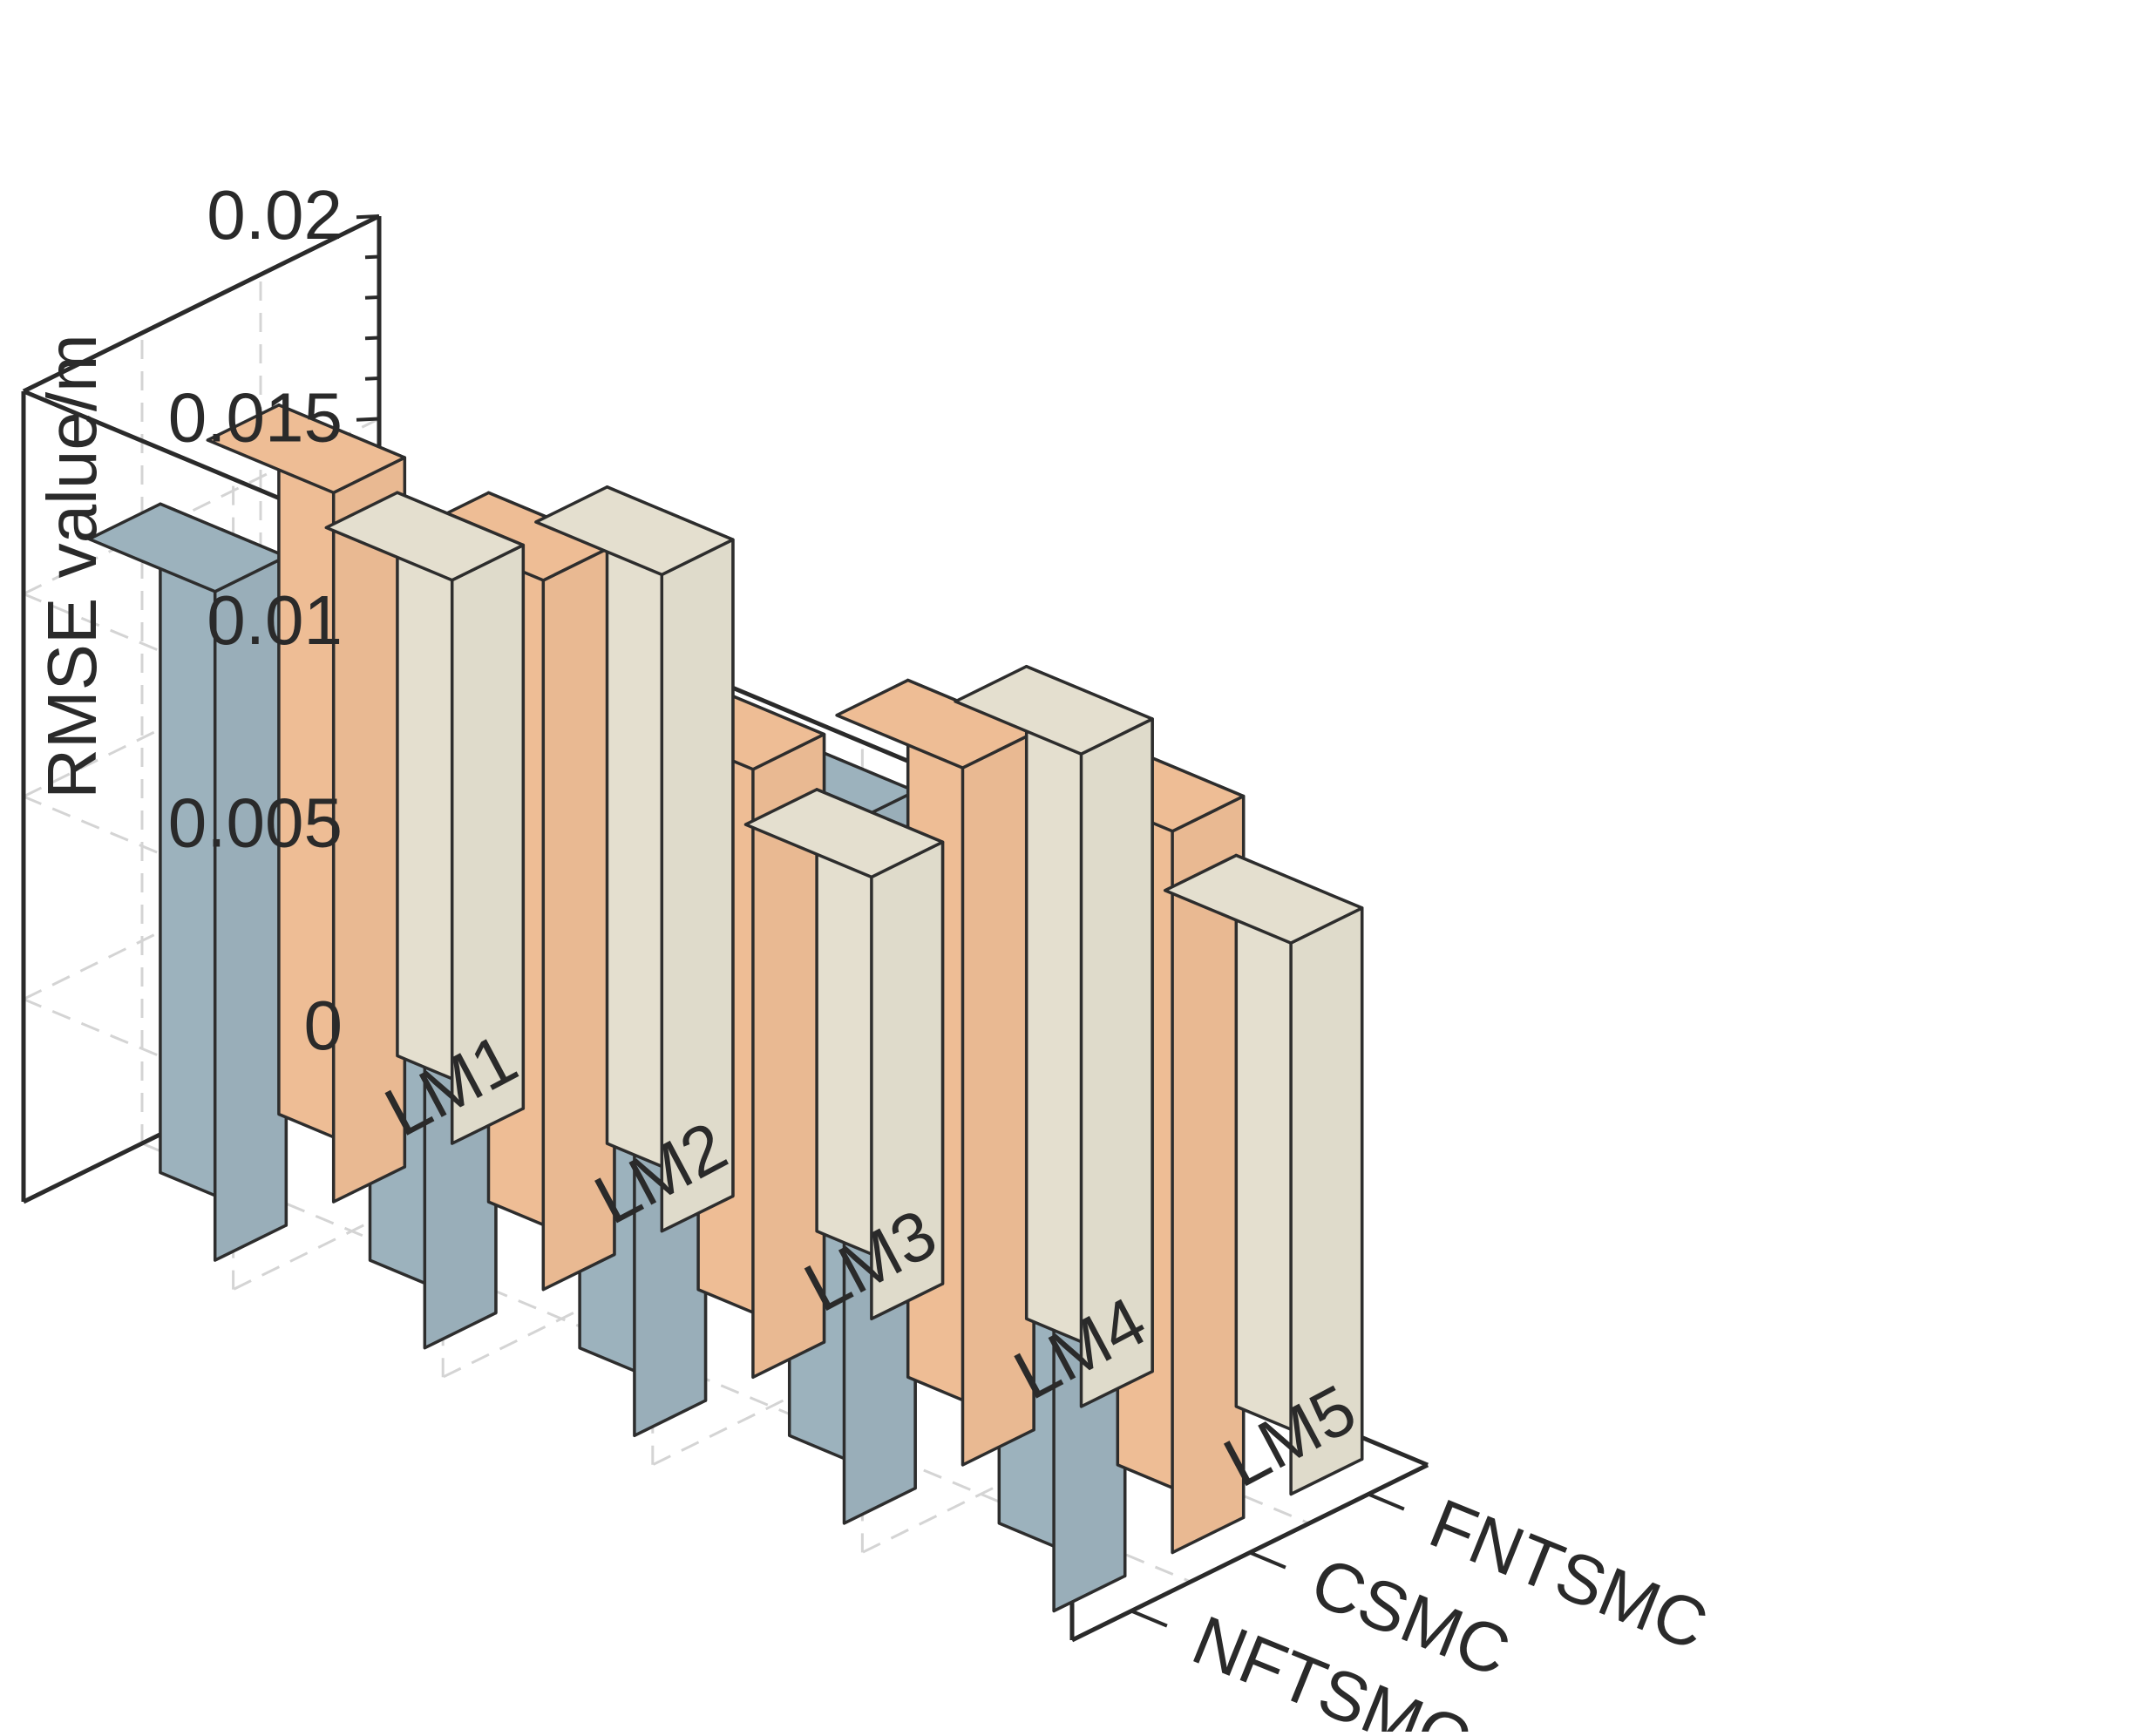 The image size is (2145, 1736). What do you see at coordinates (425, 818) in the screenshot?
I see `bar-fntsmc-lm1` at bounding box center [425, 818].